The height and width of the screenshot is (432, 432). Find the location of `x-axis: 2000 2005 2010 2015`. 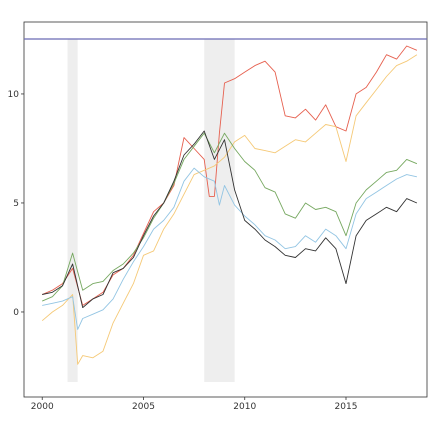

x-axis: 2000 2005 2010 2015 is located at coordinates (194, 404).